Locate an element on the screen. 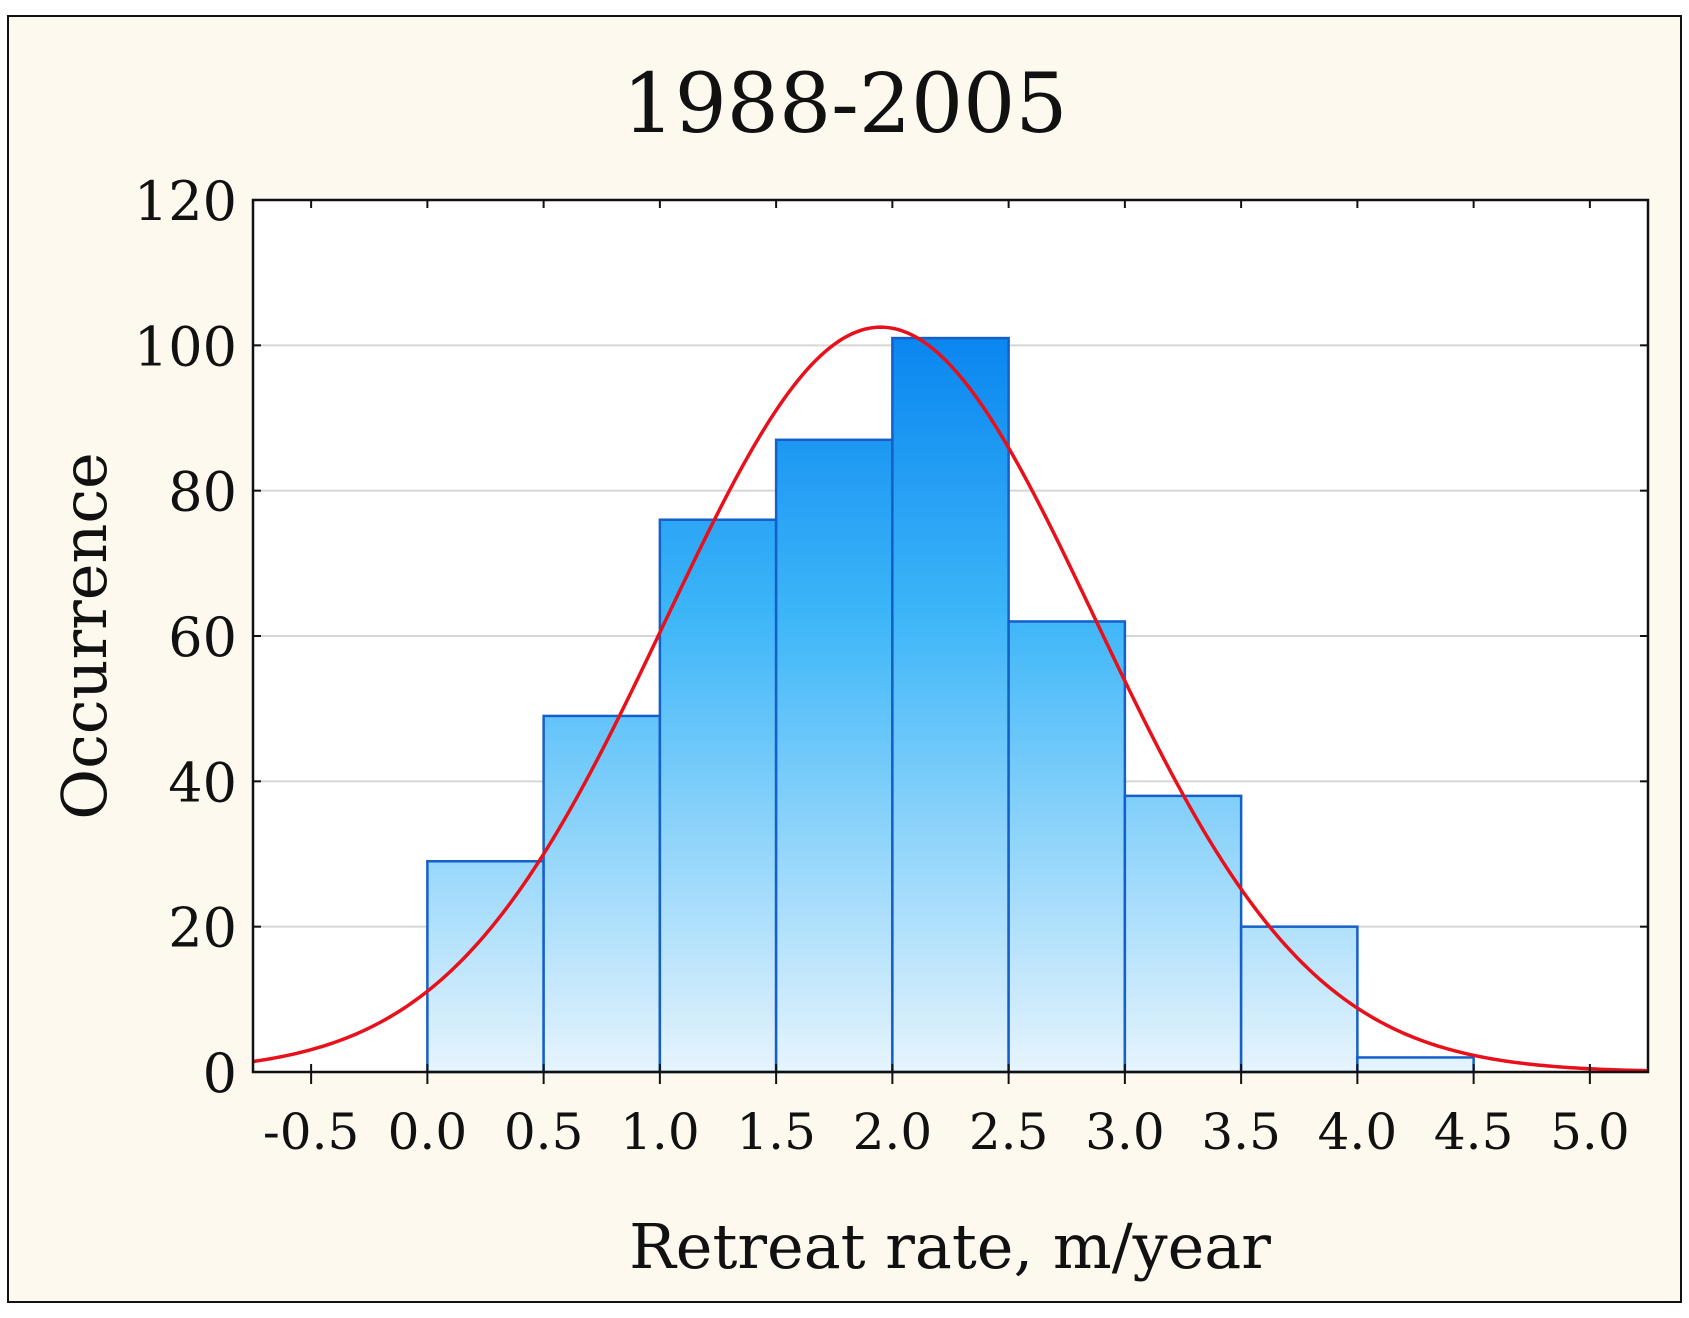 The image size is (1689, 1318). x-tick-label: 0.5 is located at coordinates (544, 1132).